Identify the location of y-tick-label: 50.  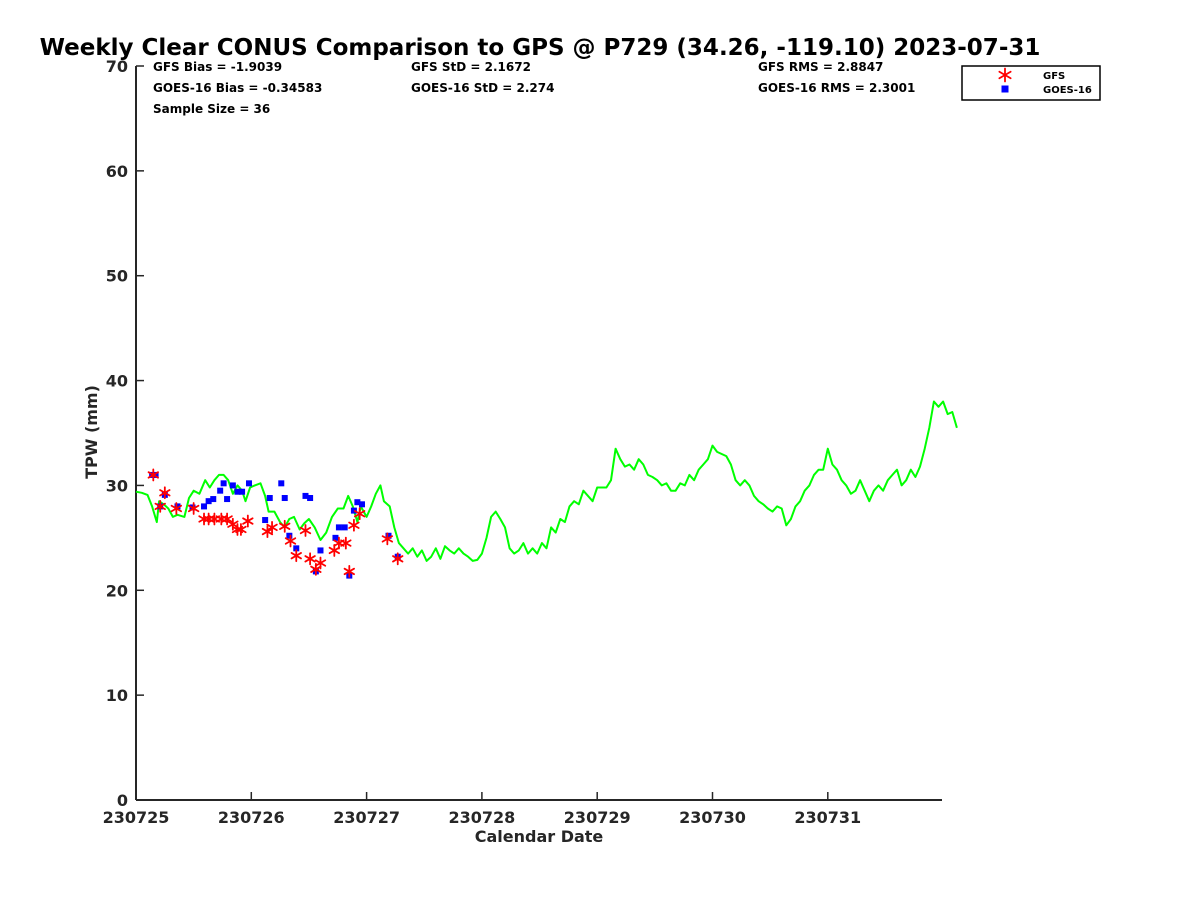
(117, 276).